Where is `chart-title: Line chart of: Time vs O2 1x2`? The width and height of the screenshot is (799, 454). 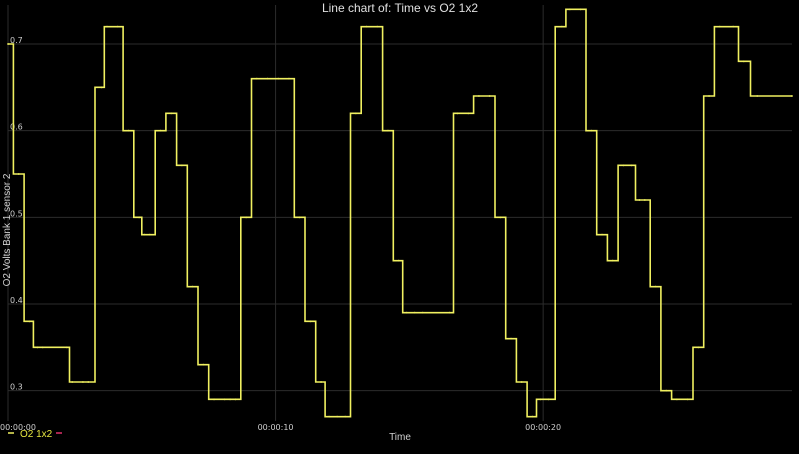
chart-title: Line chart of: Time vs O2 1x2 is located at coordinates (400, 8).